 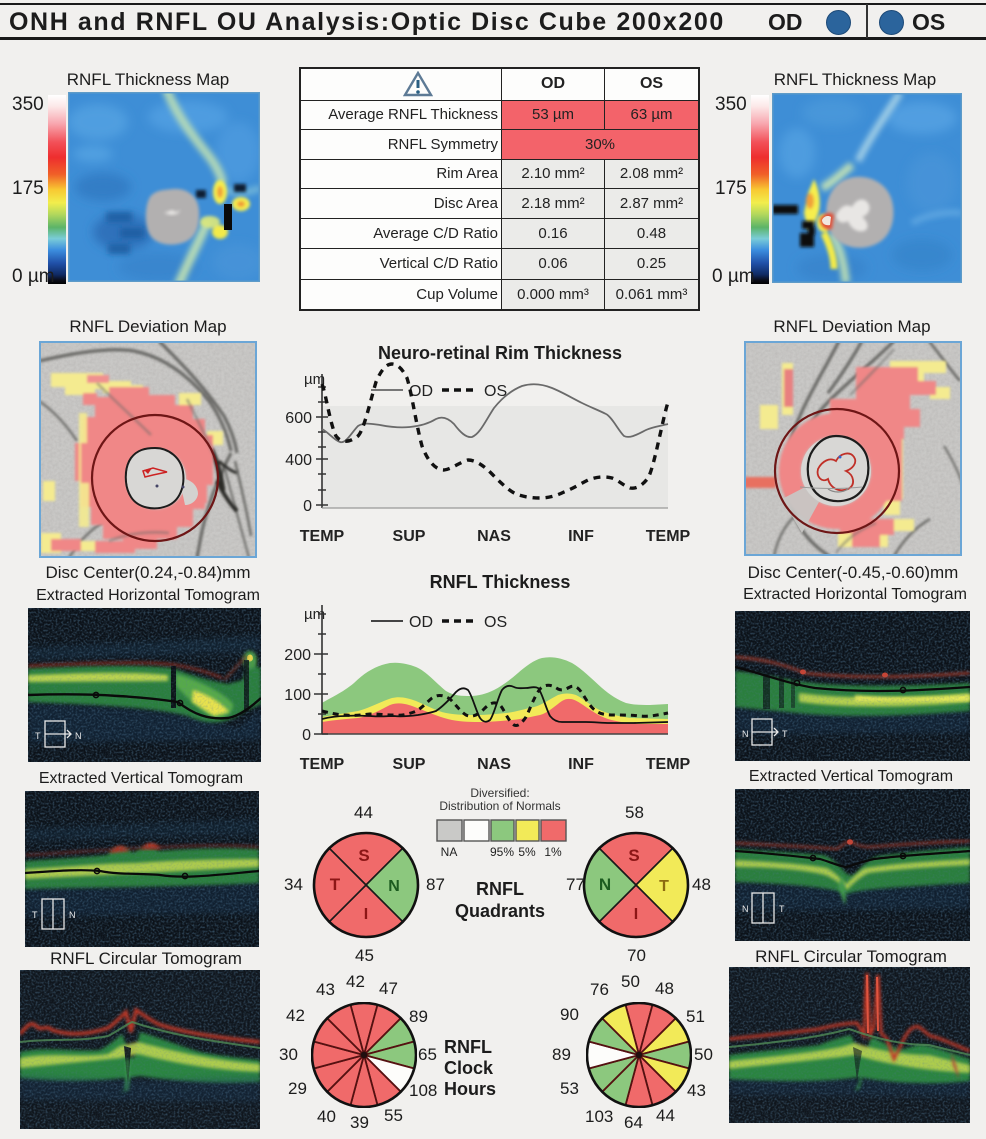 What do you see at coordinates (298, 460) in the screenshot?
I see `svg-text: 400` at bounding box center [298, 460].